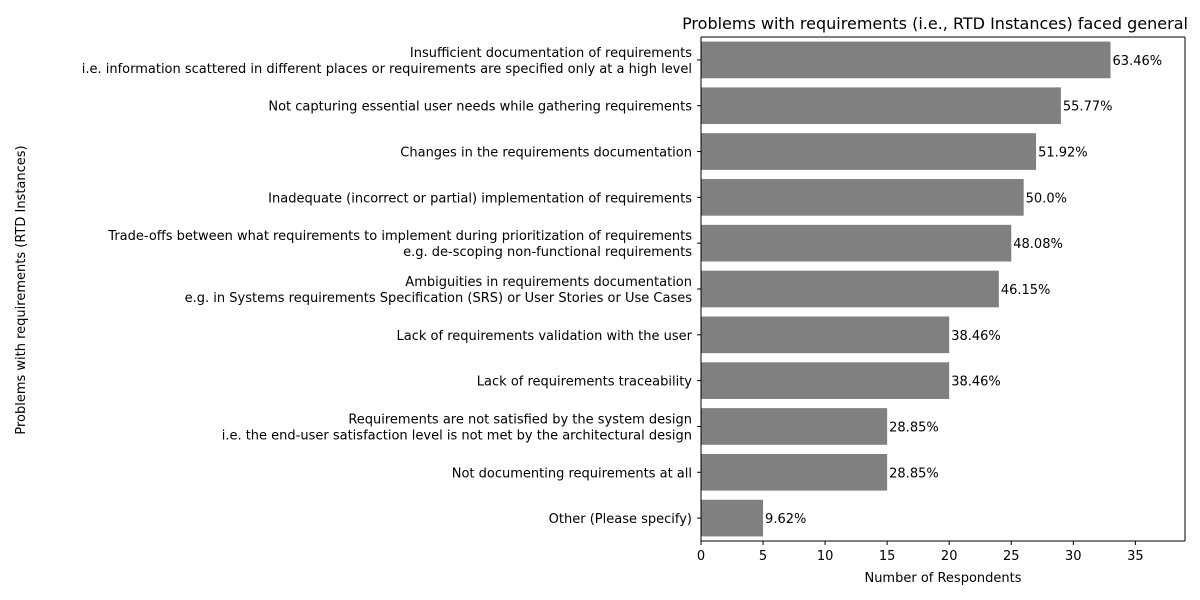  What do you see at coordinates (585, 382) in the screenshot?
I see `category-label: Lack of requirements traceability` at bounding box center [585, 382].